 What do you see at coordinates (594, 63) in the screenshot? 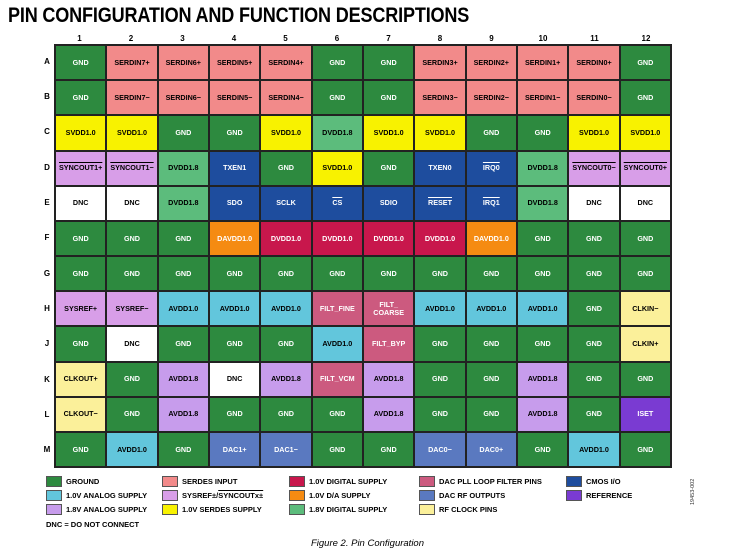
I see `pin-cell: SERDIN0+` at bounding box center [594, 63].